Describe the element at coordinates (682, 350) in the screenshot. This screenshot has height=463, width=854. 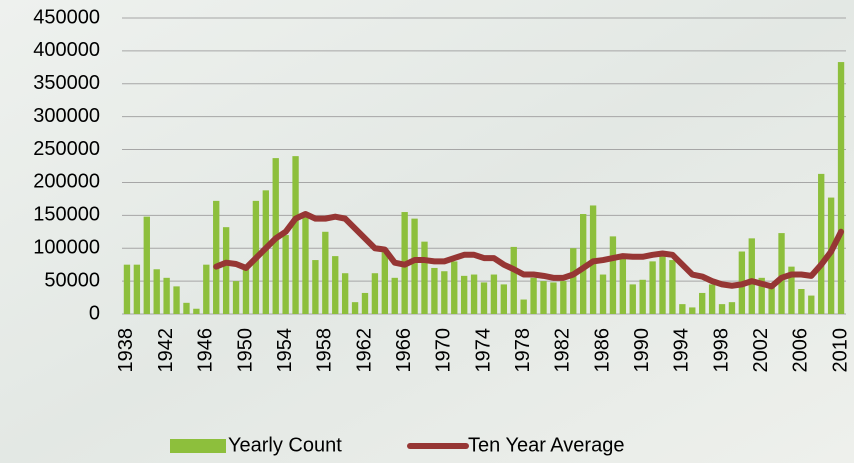
I see `x-tick-label: 1994` at that location.